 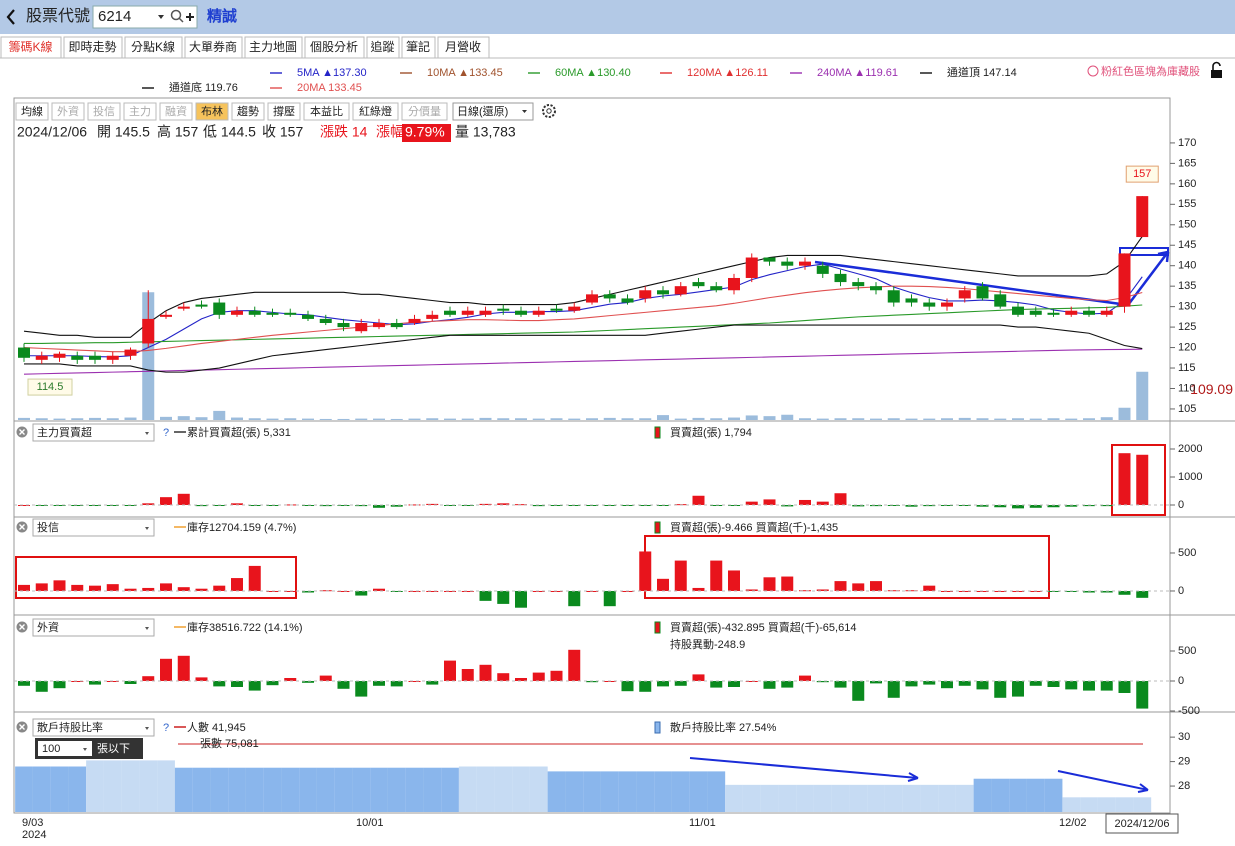 What do you see at coordinates (1181, 681) in the screenshot?
I see `y-tick-label: 0` at bounding box center [1181, 681].